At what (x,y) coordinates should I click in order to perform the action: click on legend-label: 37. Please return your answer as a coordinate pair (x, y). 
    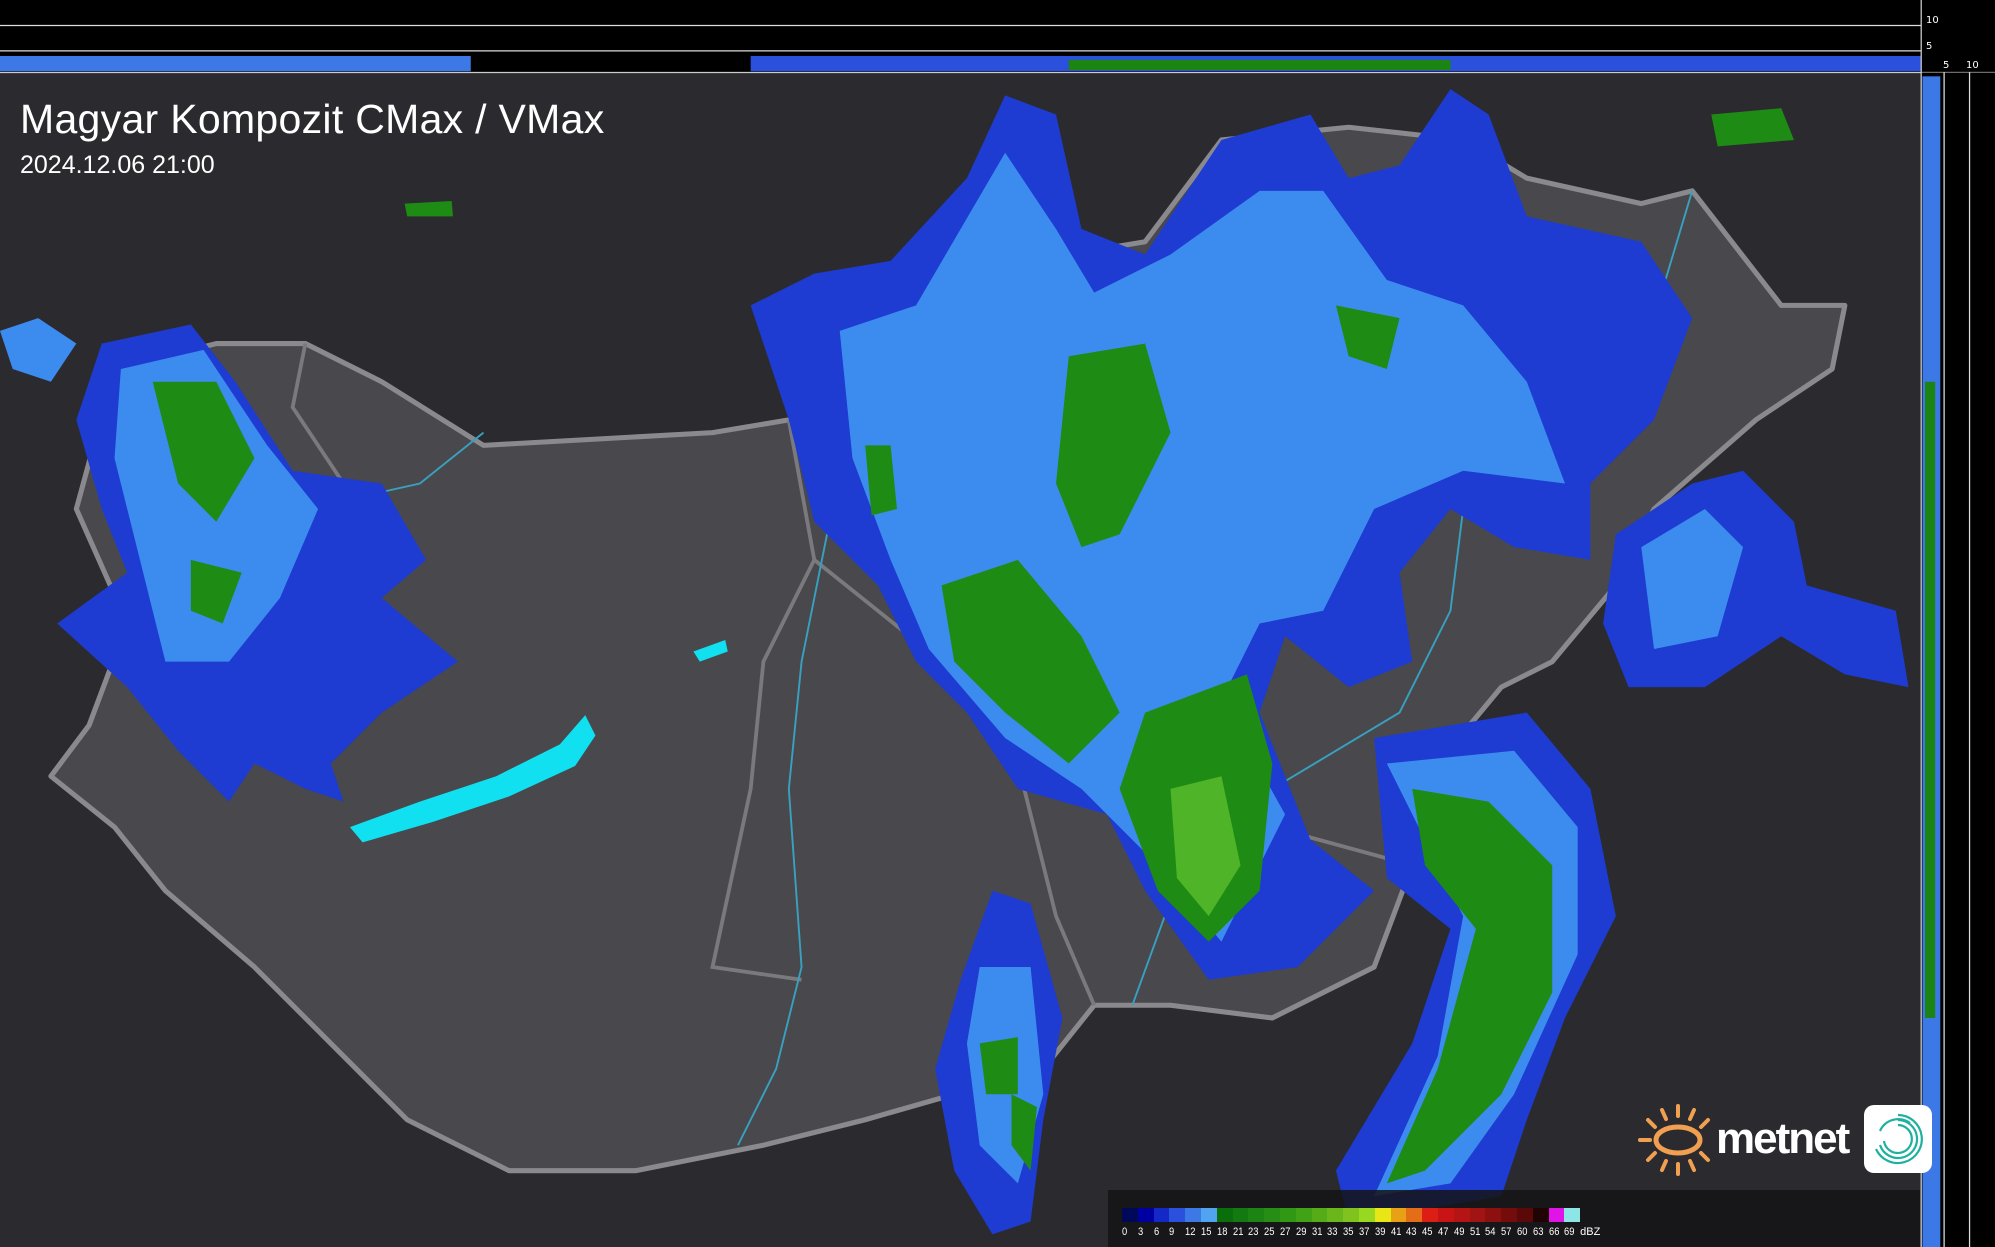
    Looking at the image, I should click on (1364, 1232).